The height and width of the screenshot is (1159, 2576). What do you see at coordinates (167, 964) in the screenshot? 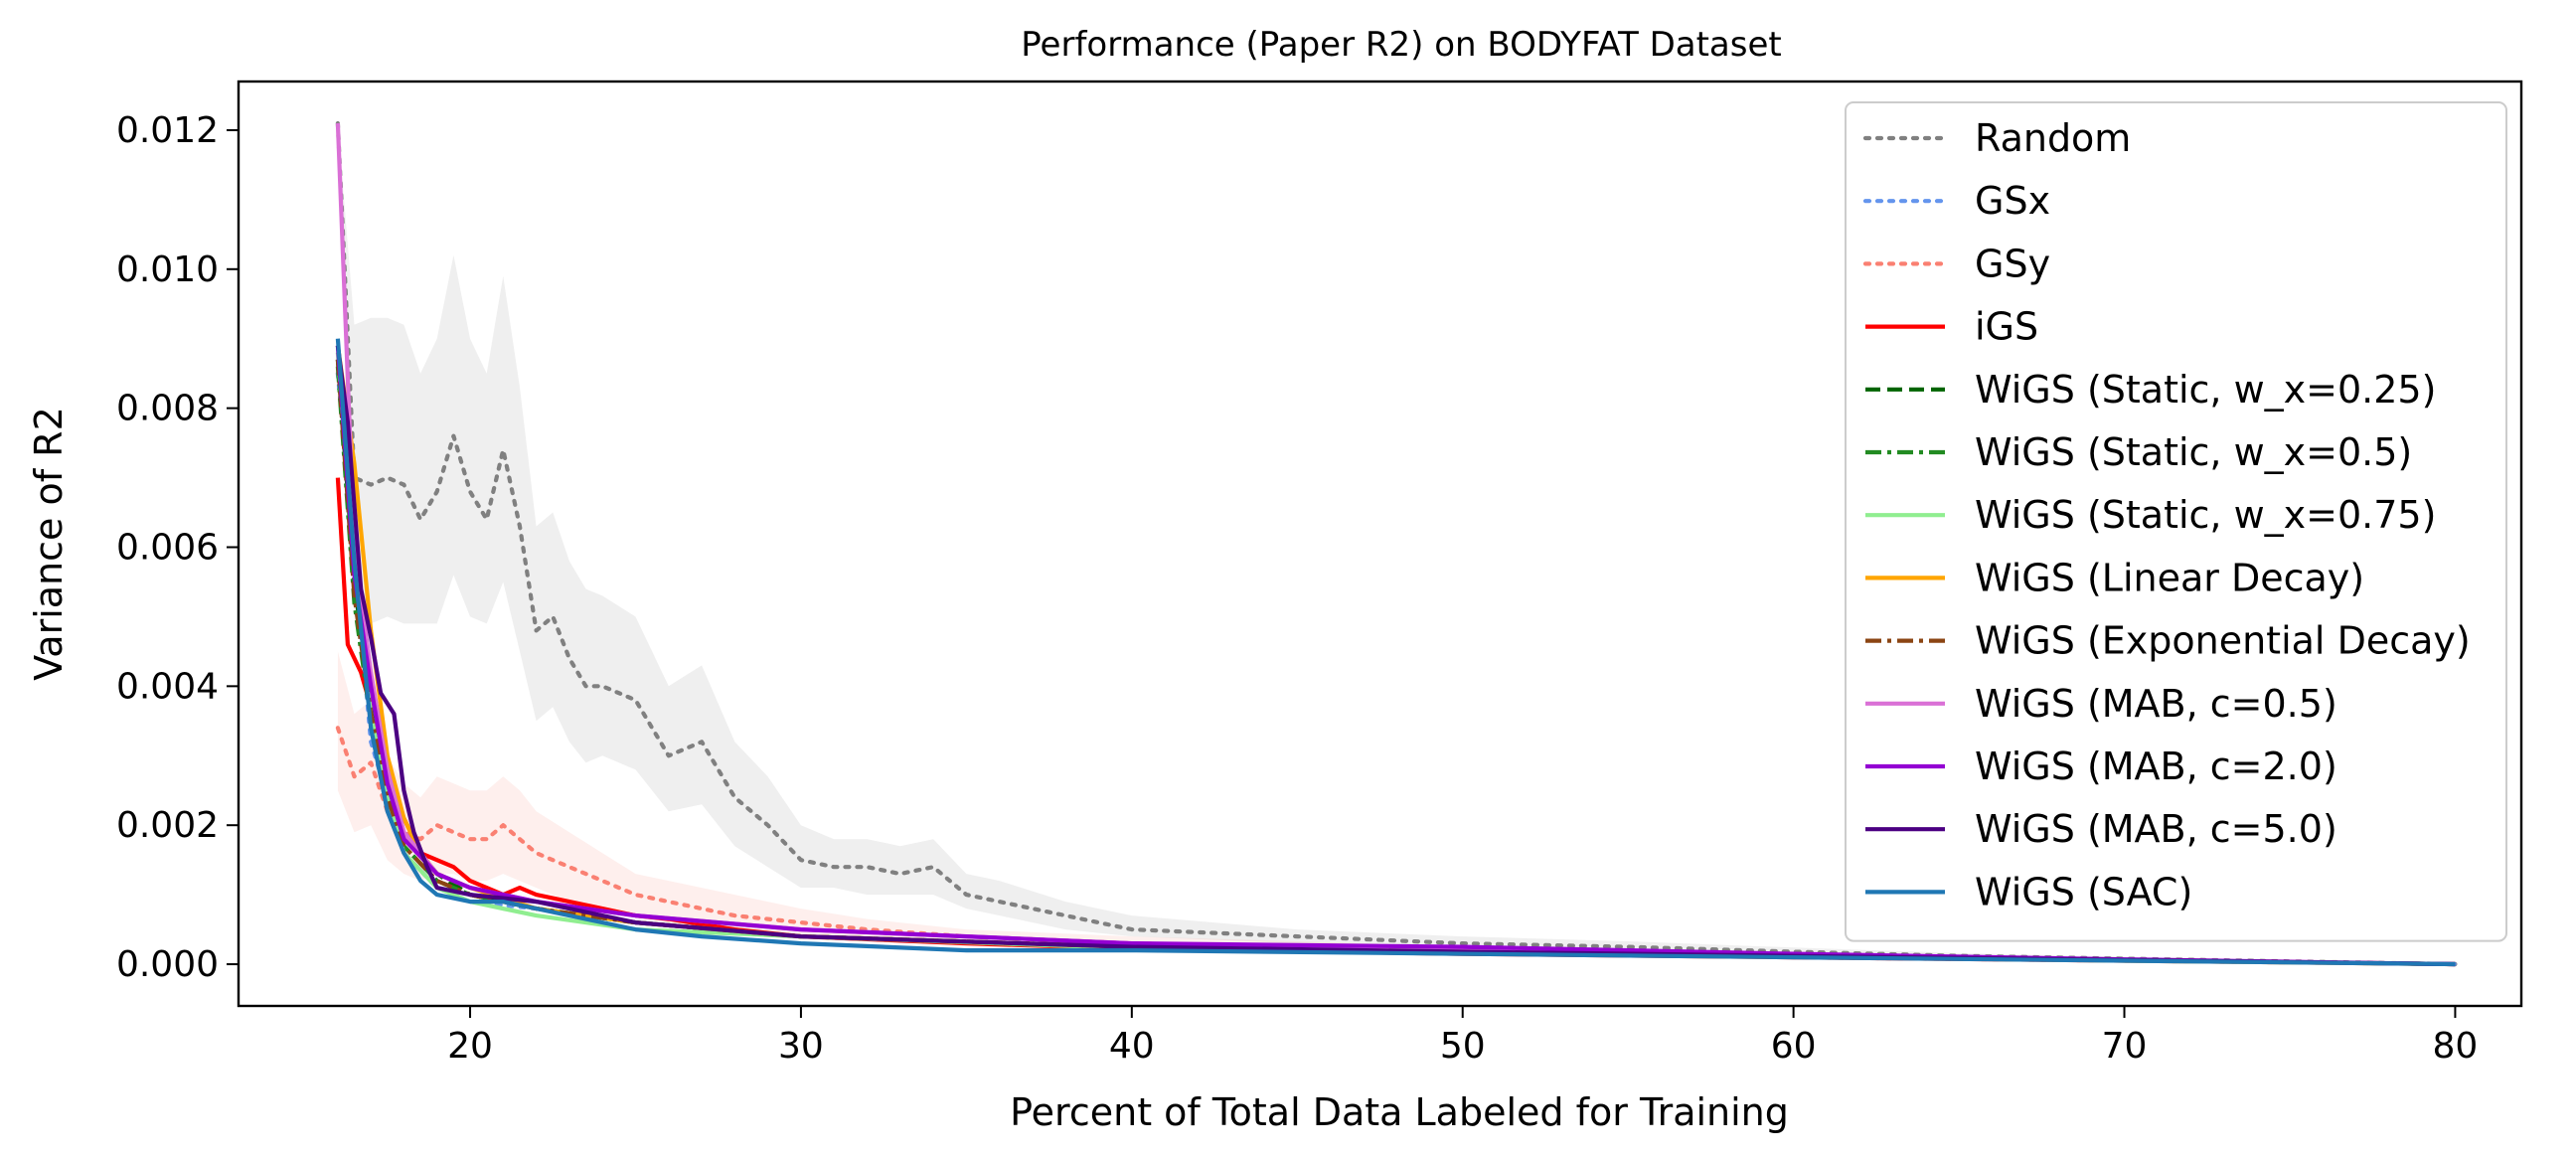
I see `y-tick-label: 0.000` at bounding box center [167, 964].